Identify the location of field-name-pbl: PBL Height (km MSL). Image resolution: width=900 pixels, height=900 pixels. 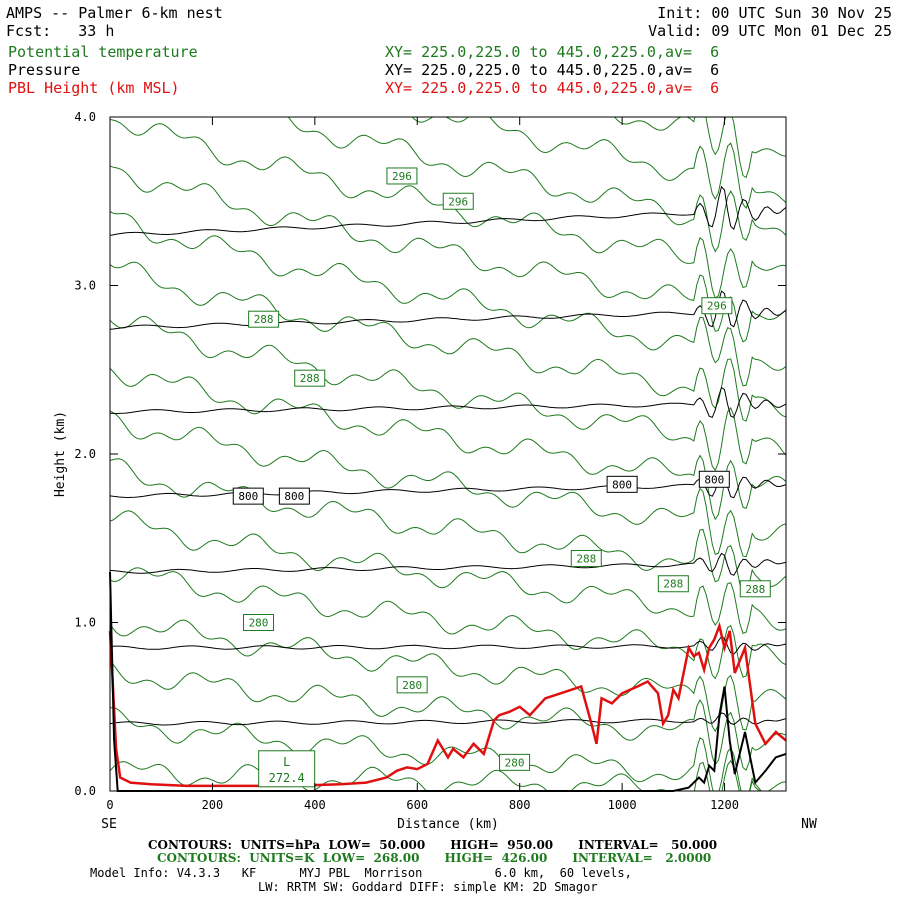
(94, 88).